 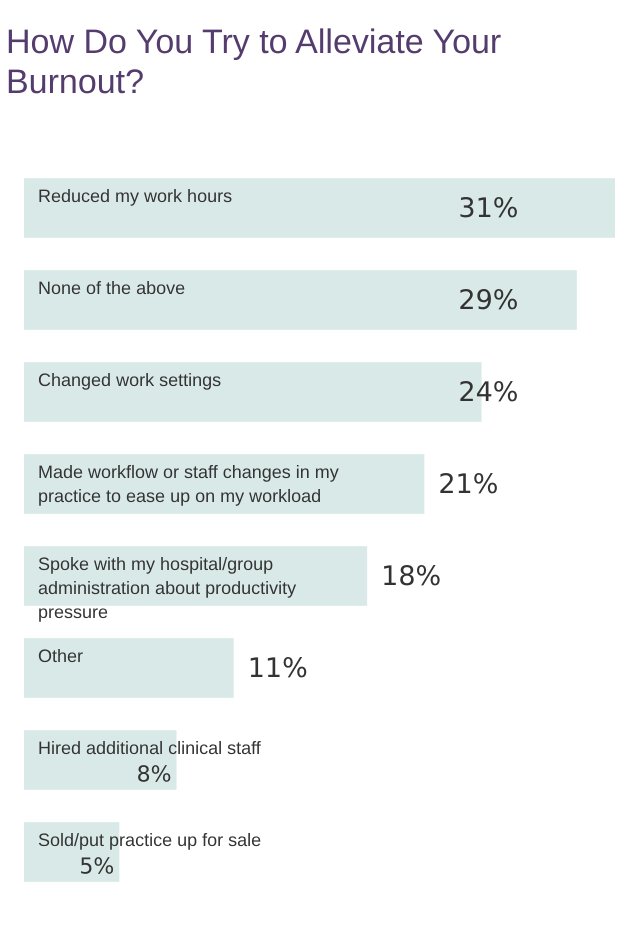 I want to click on y-tick-label: None of the above, so click(x=112, y=288).